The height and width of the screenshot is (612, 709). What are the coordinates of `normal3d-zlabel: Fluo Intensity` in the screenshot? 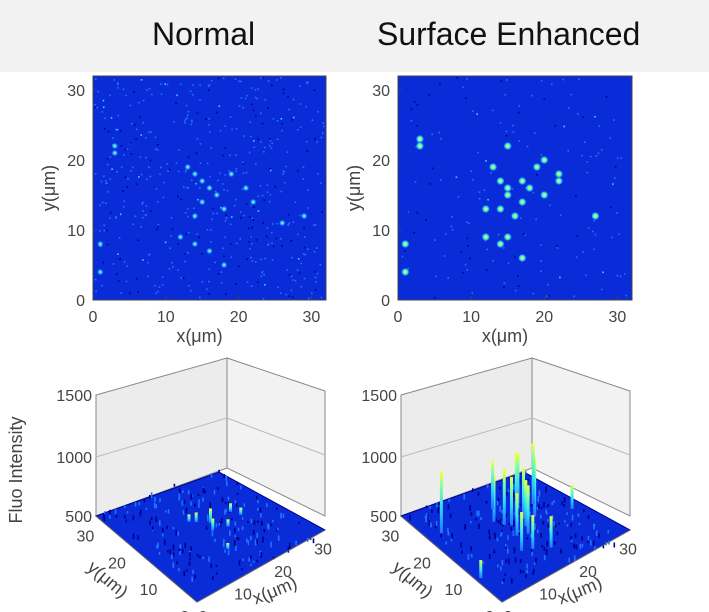 It's located at (16, 469).